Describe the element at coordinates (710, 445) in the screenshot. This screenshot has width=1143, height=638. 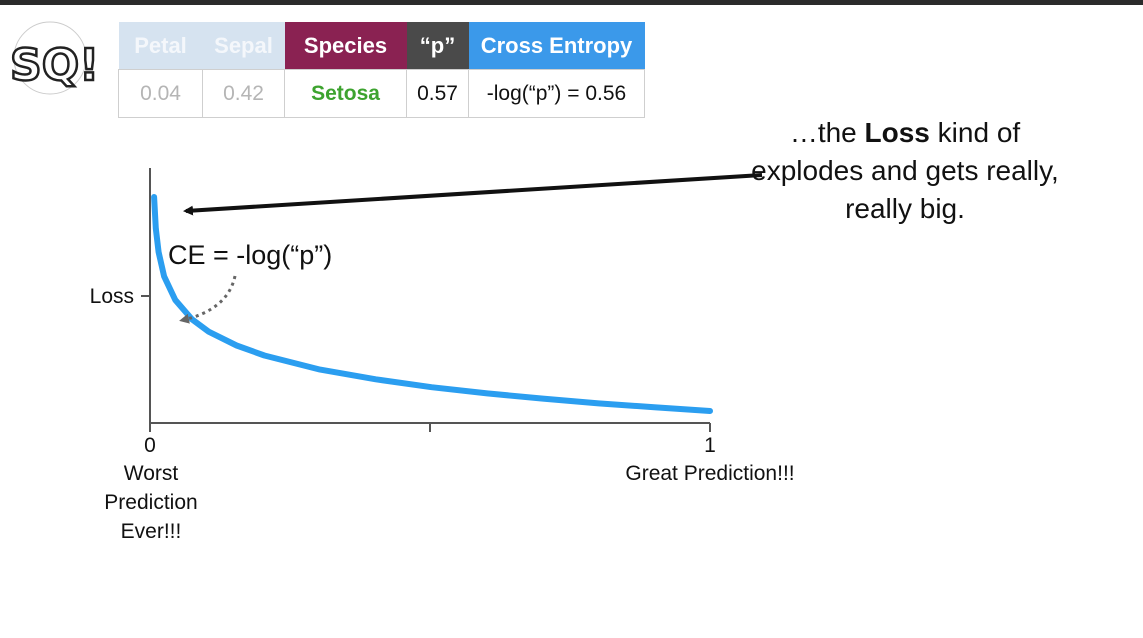
I see `x-tick-label-1: 1` at that location.